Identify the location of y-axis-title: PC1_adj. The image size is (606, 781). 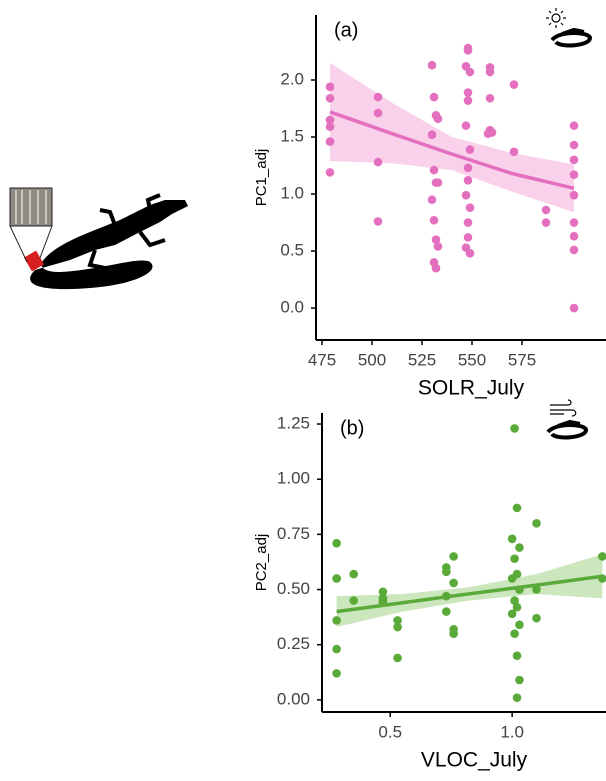
(261, 178).